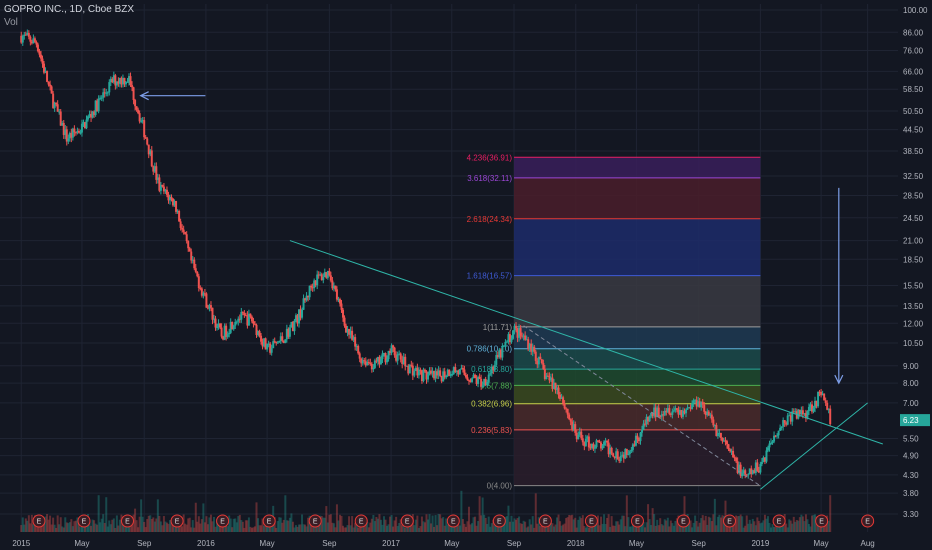 This screenshot has width=932, height=550. Describe the element at coordinates (642, 405) in the screenshot. I see `dashed-trendline` at that location.